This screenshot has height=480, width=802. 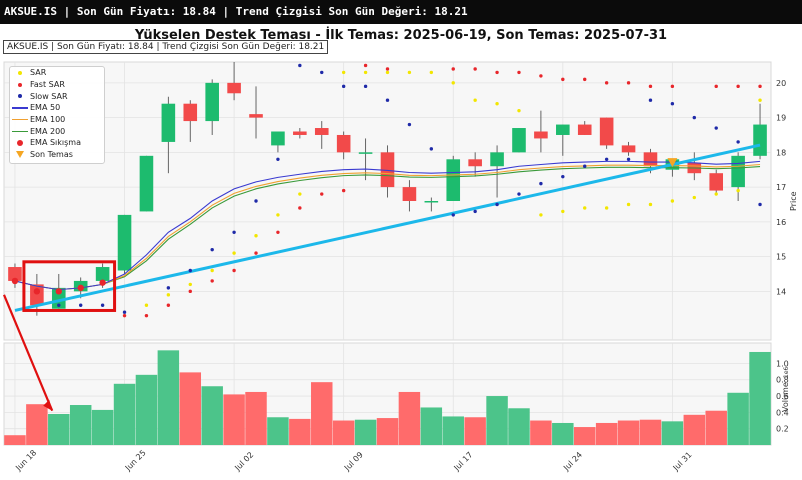 I want to click on legend-label: Fast SAR, so click(x=47, y=85).